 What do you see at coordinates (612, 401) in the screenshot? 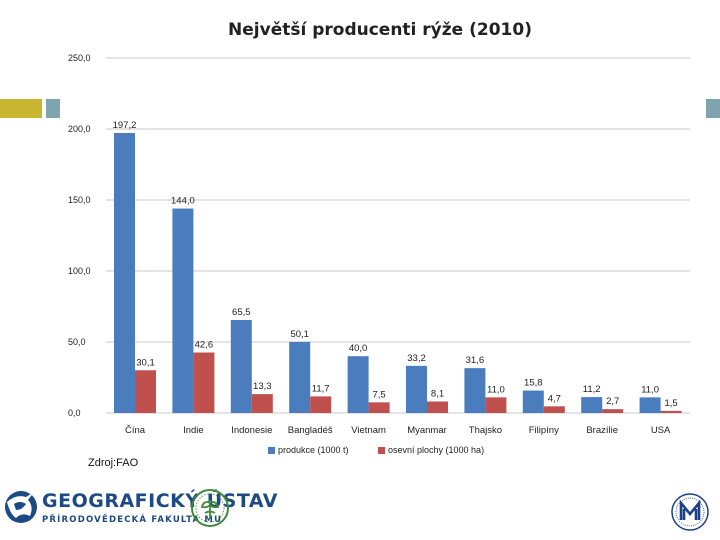
I see `data-label: 2,7` at bounding box center [612, 401].